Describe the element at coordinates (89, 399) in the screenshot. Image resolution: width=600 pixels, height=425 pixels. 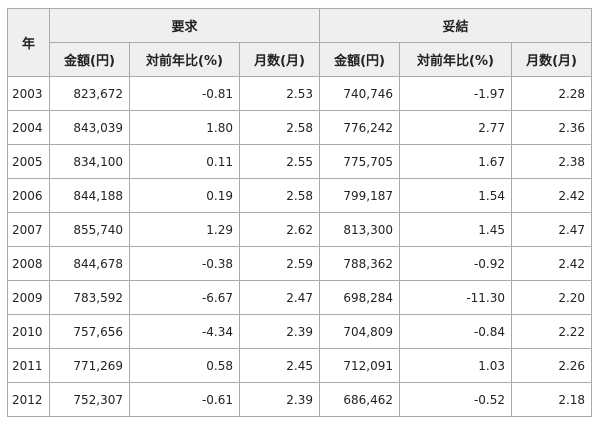
I see `value-cell: 752,307` at that location.